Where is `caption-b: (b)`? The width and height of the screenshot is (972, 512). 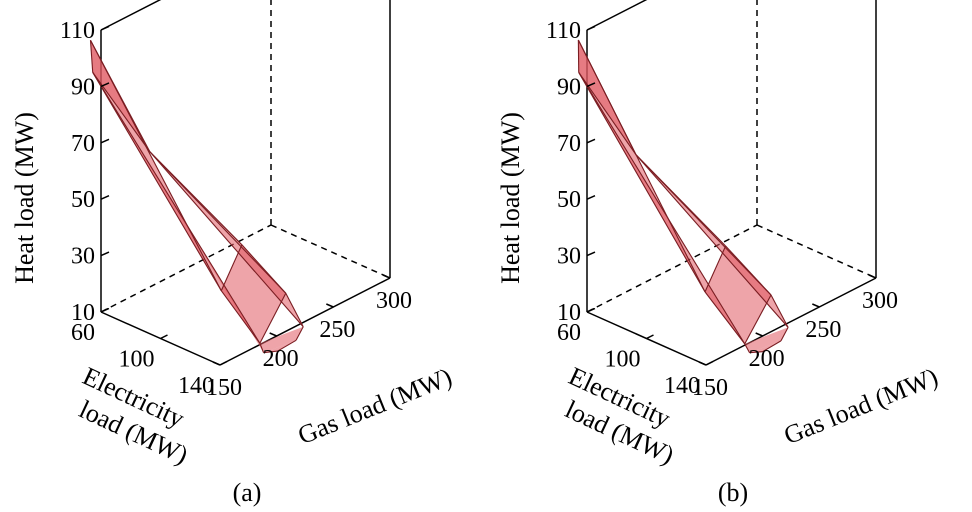 caption-b: (b) is located at coordinates (733, 492).